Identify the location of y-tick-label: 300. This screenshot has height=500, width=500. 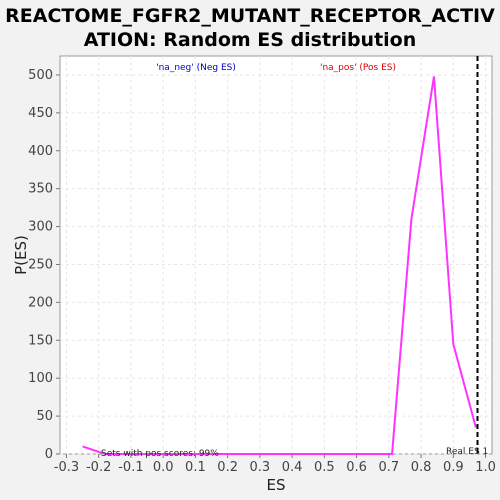
(40, 227).